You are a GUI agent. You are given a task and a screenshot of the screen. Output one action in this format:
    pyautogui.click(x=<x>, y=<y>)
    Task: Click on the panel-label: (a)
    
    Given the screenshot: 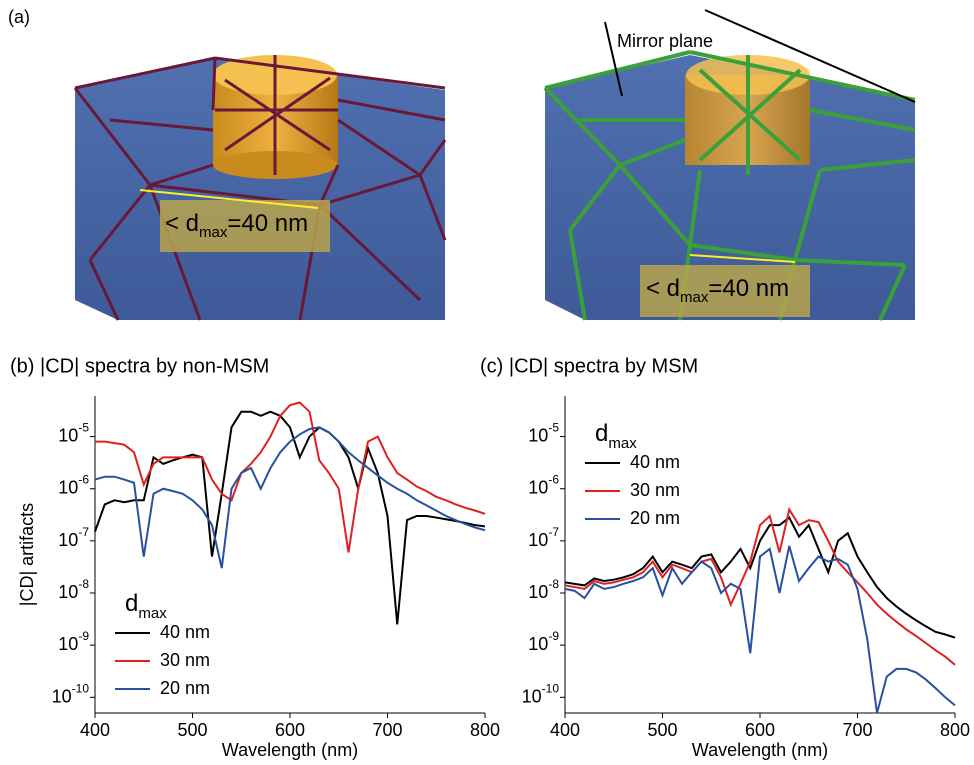 What is the action you would take?
    pyautogui.click(x=19, y=17)
    